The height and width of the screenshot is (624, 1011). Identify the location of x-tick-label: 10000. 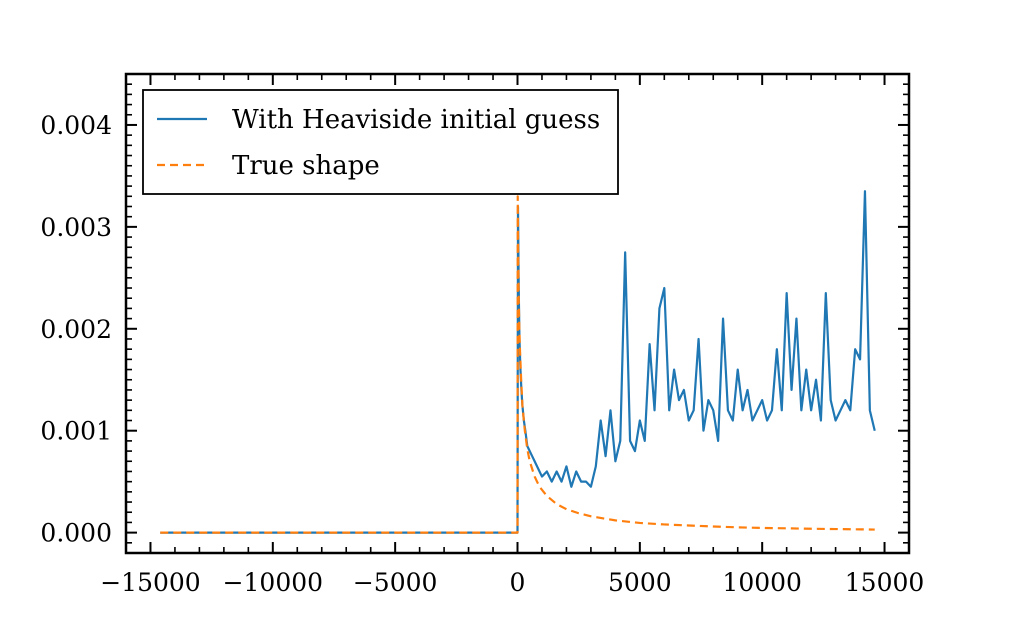
(762, 582).